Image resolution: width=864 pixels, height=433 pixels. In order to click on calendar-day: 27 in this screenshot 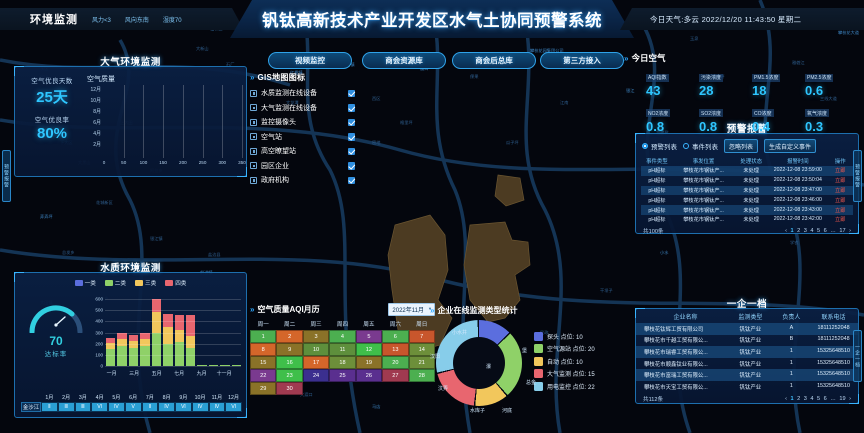, I will do `click(395, 375)`.